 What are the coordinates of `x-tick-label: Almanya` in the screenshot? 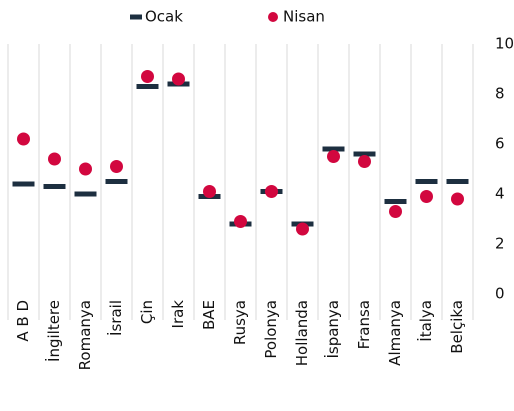 It's located at (395, 333).